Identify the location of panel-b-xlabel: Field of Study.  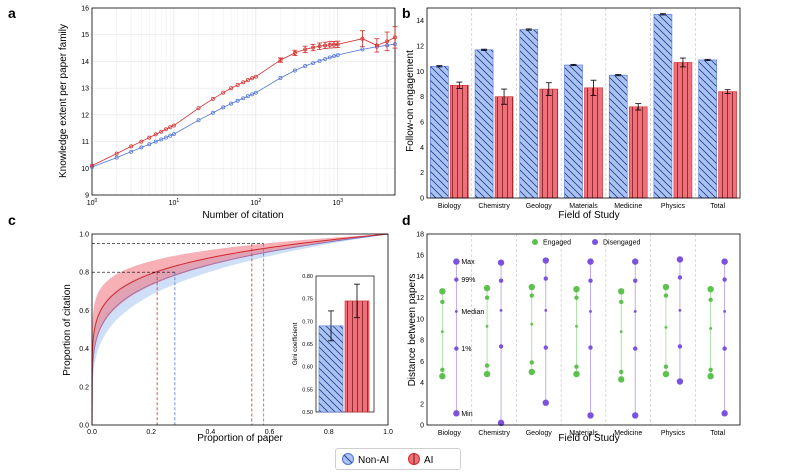
(588, 215).